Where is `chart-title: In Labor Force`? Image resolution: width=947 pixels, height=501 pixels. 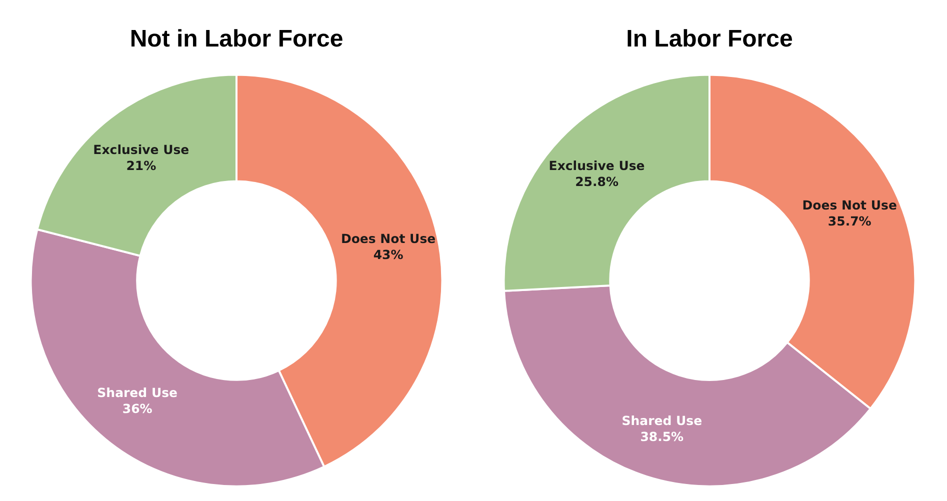 chart-title: In Labor Force is located at coordinates (709, 39).